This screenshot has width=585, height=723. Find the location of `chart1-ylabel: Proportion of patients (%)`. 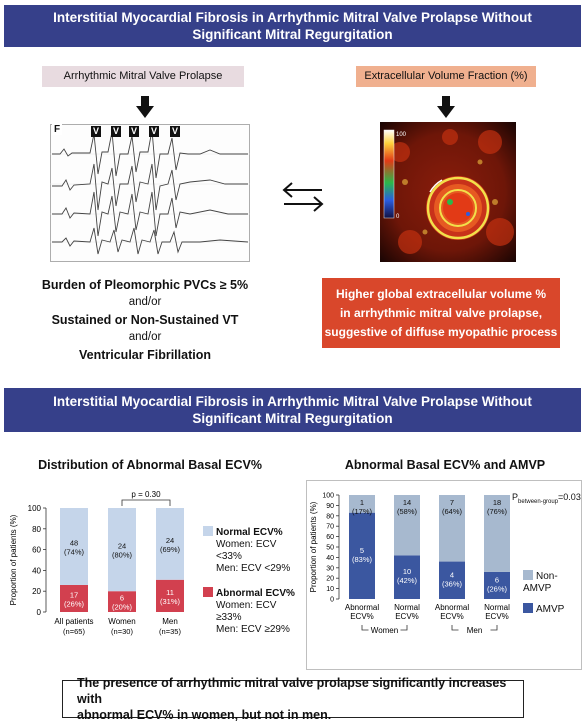

chart1-ylabel: Proportion of patients (%) is located at coordinates (13, 559).